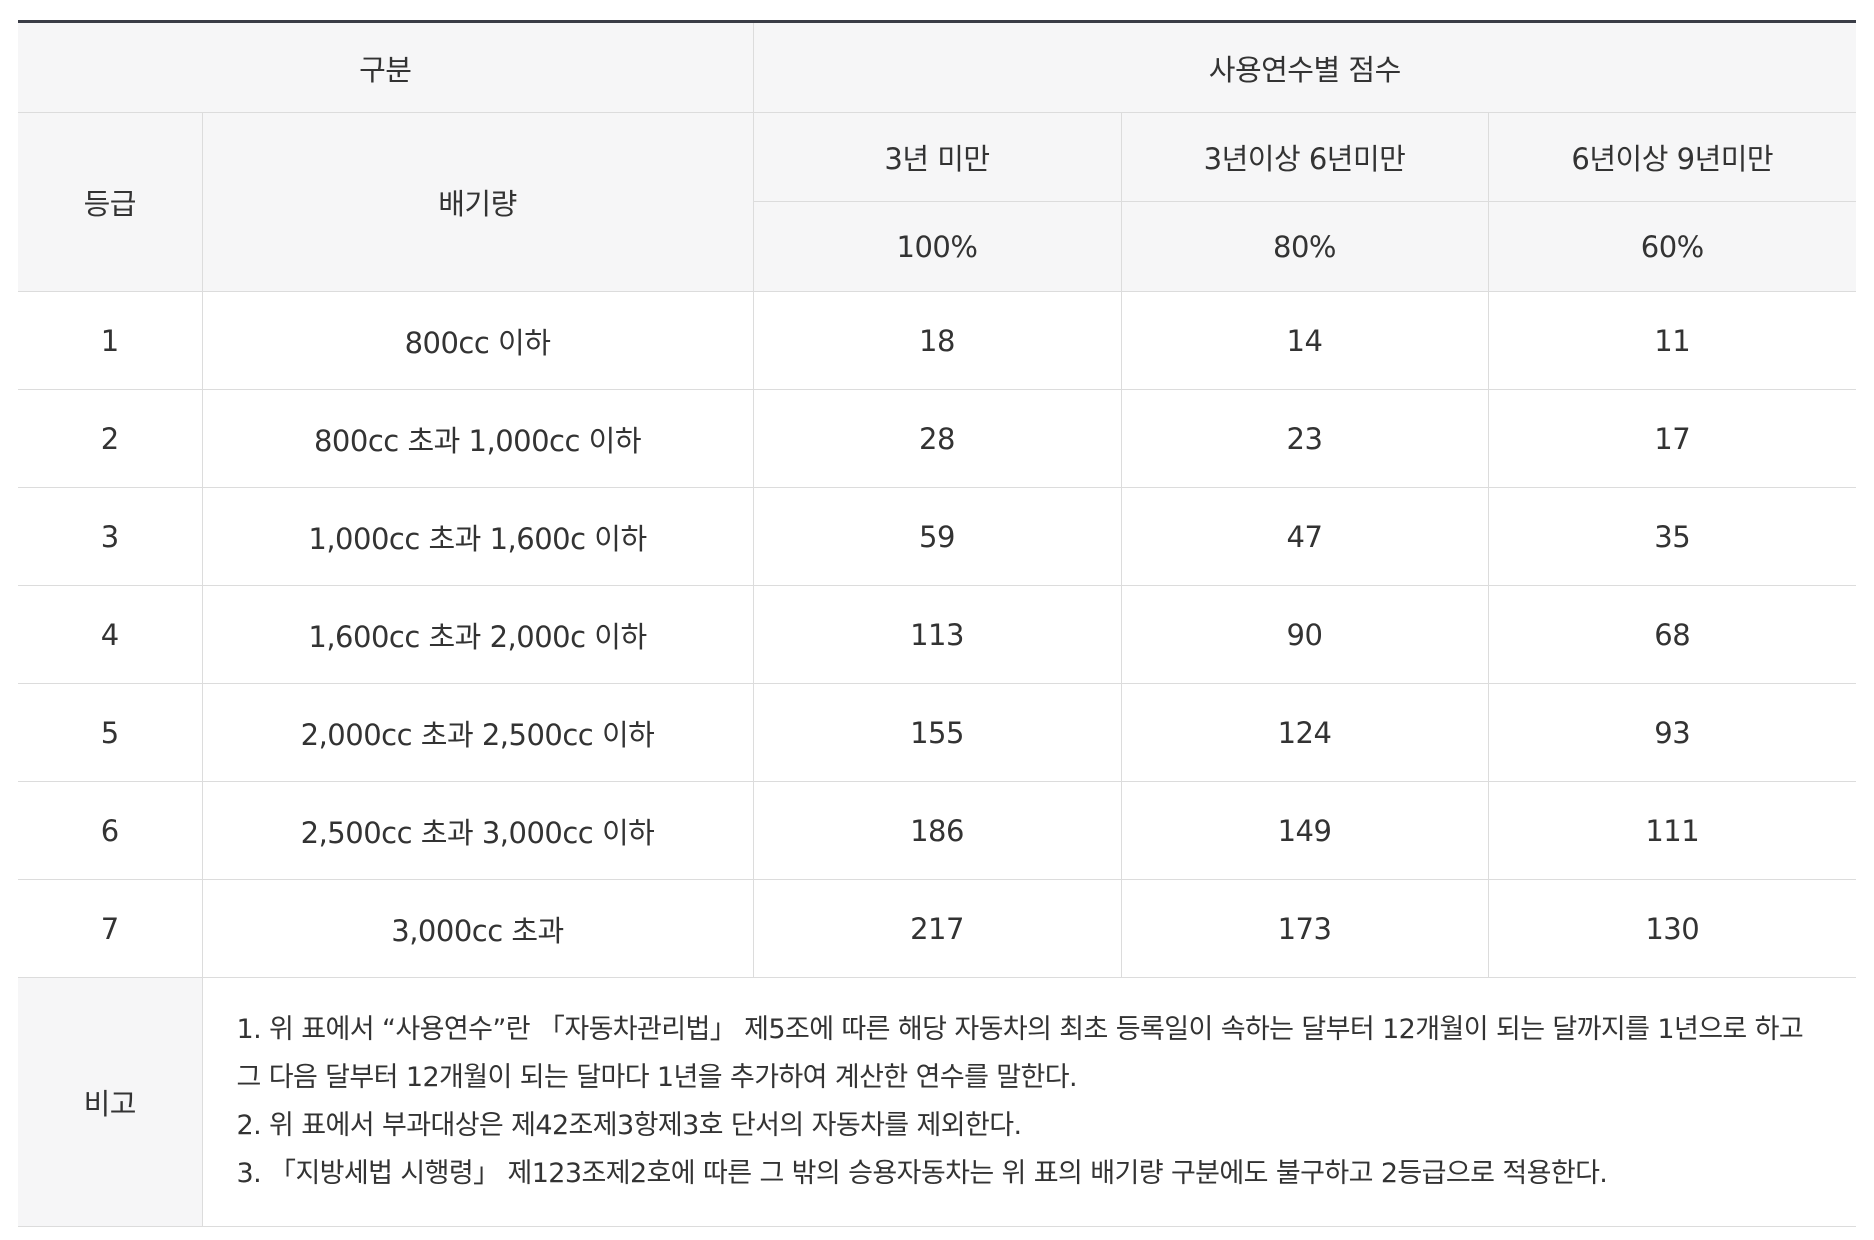  I want to click on grade-cell: 2, so click(110, 438).